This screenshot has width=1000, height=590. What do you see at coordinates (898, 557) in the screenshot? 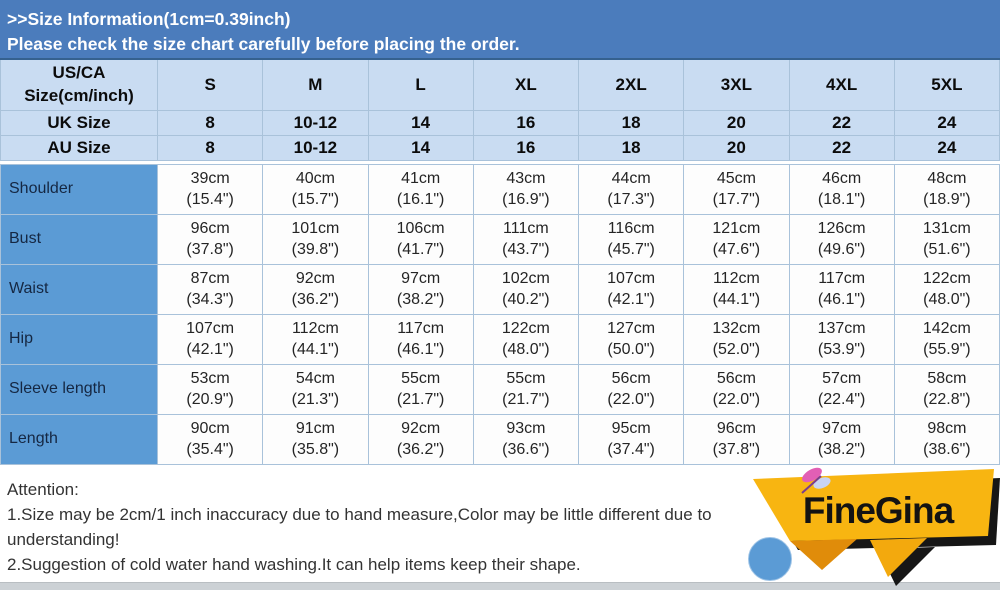
I see `ribbon-tail` at bounding box center [898, 557].